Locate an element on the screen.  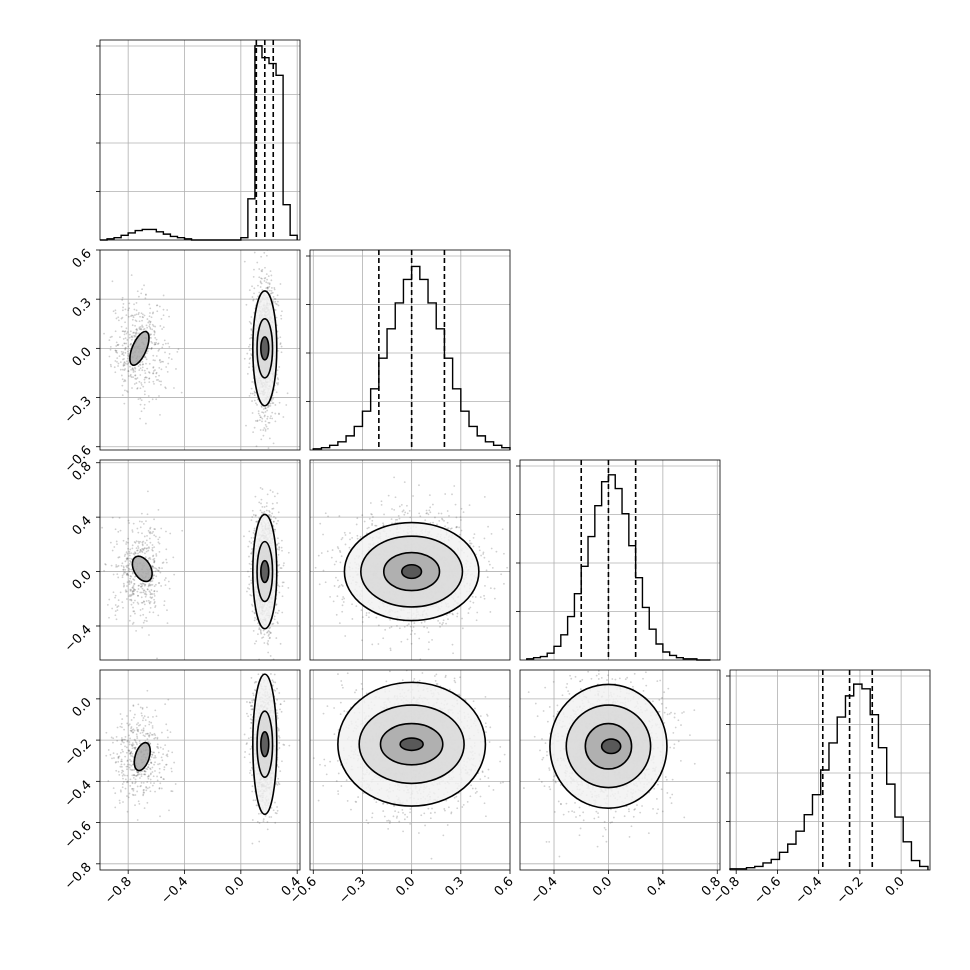
contour-line is located at coordinates (265, 571).